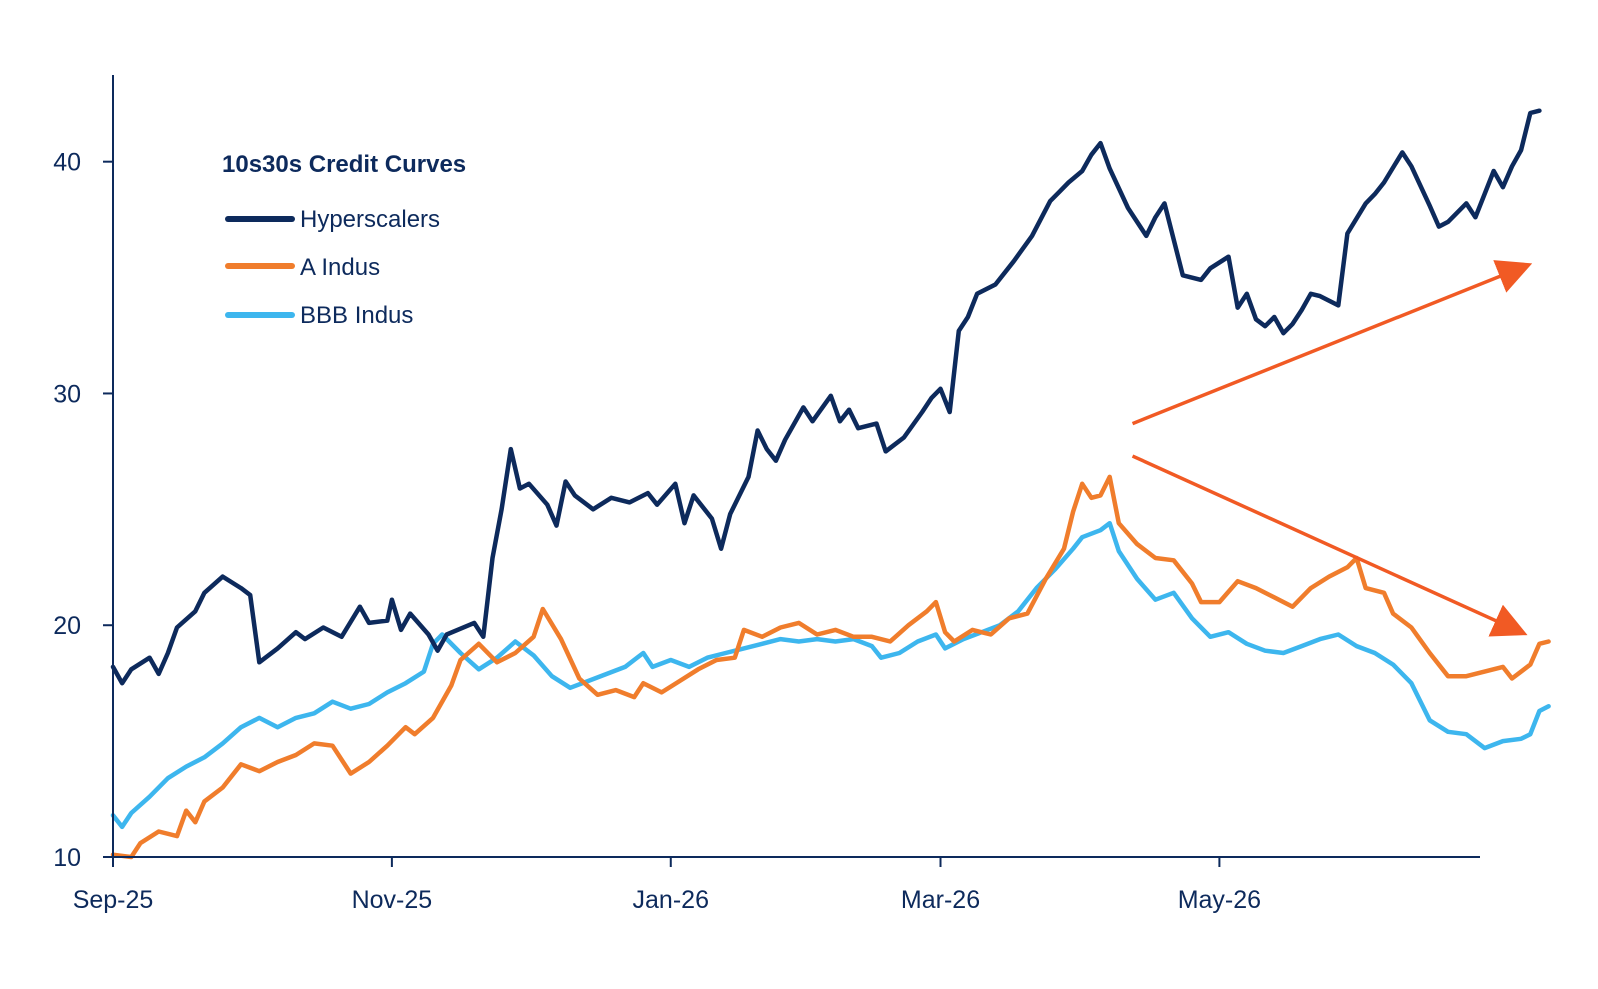 This screenshot has width=1598, height=989. I want to click on annotation-layer, so click(1332, 448).